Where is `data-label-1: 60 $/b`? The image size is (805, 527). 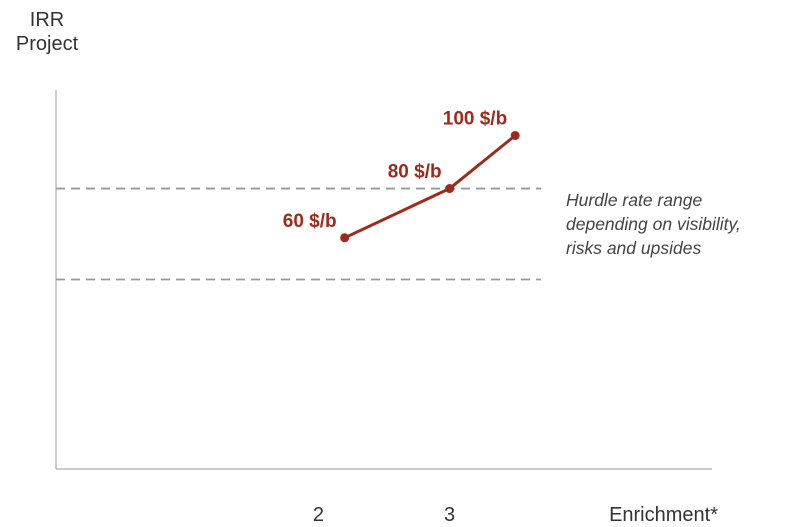 data-label-1: 60 $/b is located at coordinates (310, 221).